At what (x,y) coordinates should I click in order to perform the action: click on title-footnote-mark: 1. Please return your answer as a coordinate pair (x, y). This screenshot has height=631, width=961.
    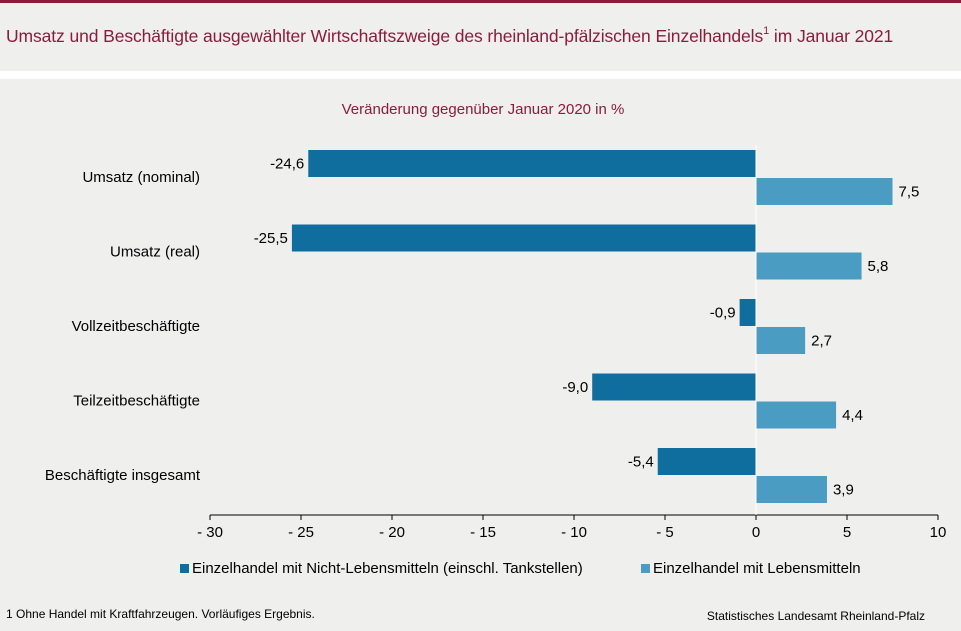
    Looking at the image, I should click on (766, 31).